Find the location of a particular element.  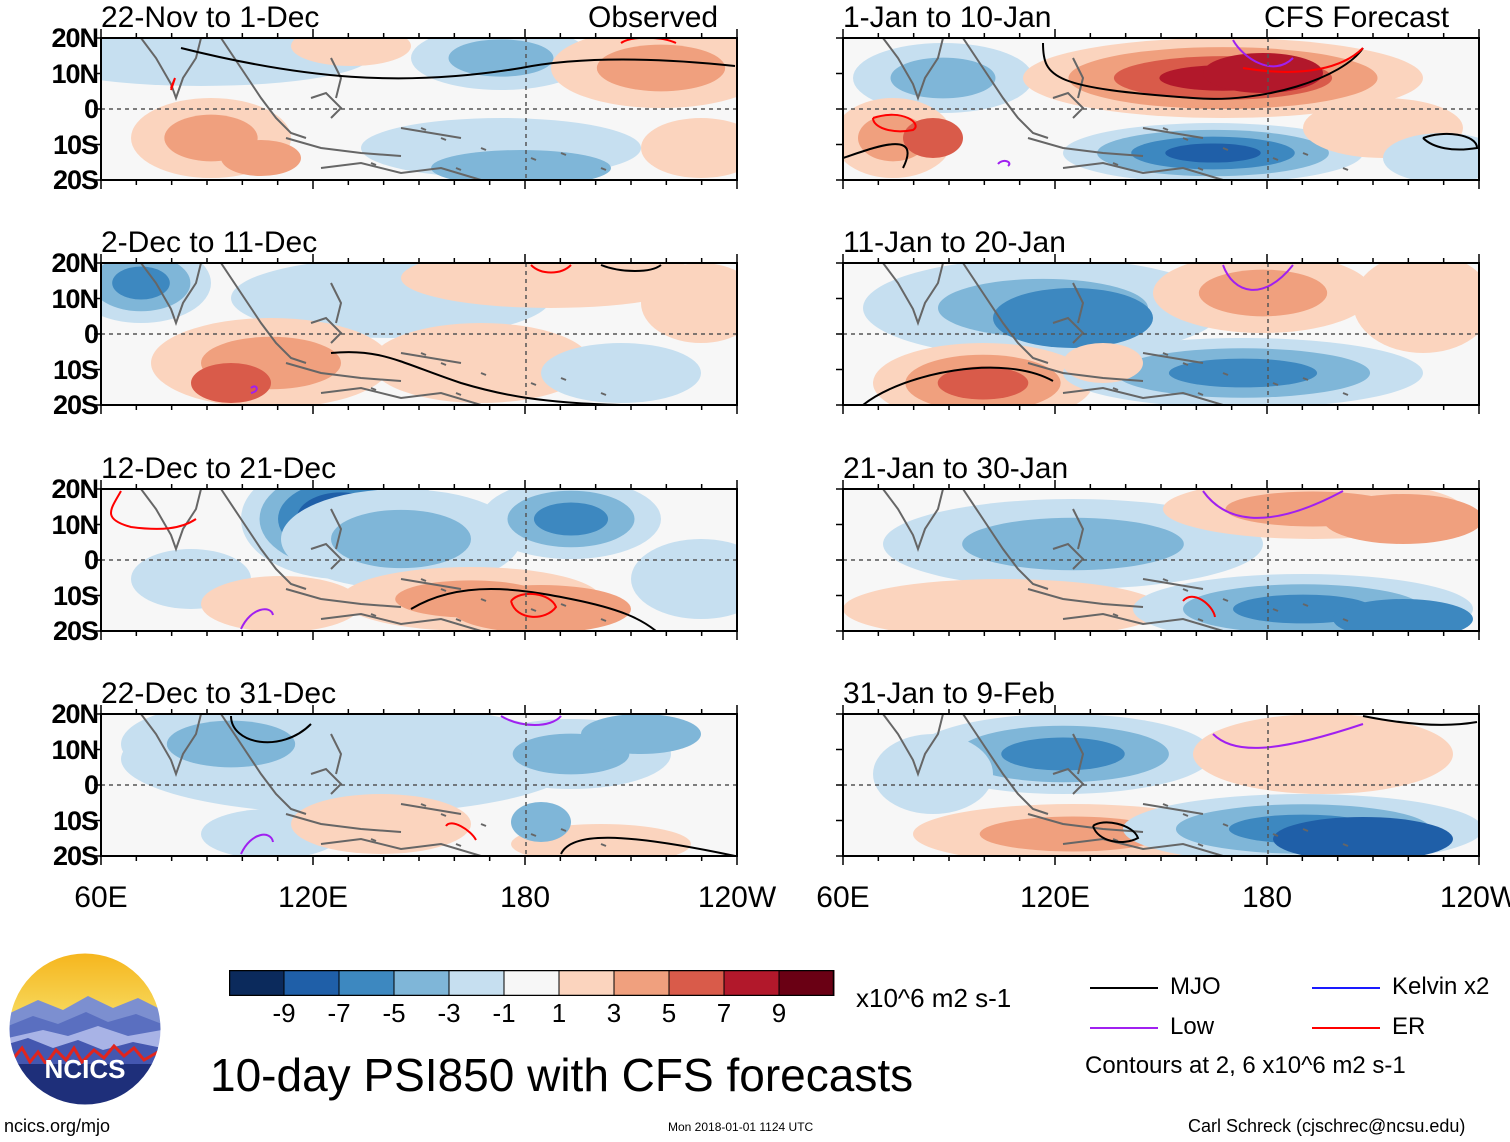

panel-title: 12-Dec to 21-Dec is located at coordinates (219, 468).